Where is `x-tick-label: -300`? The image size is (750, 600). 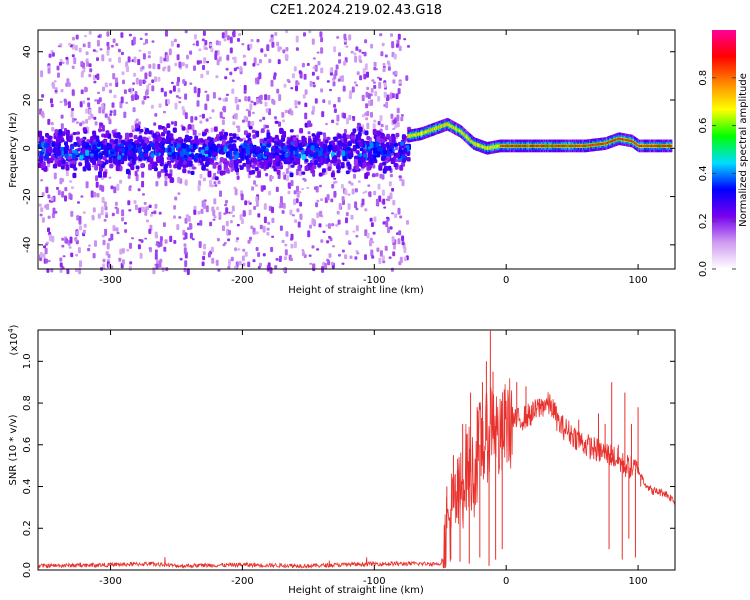
x-tick-label: -300 is located at coordinates (110, 280).